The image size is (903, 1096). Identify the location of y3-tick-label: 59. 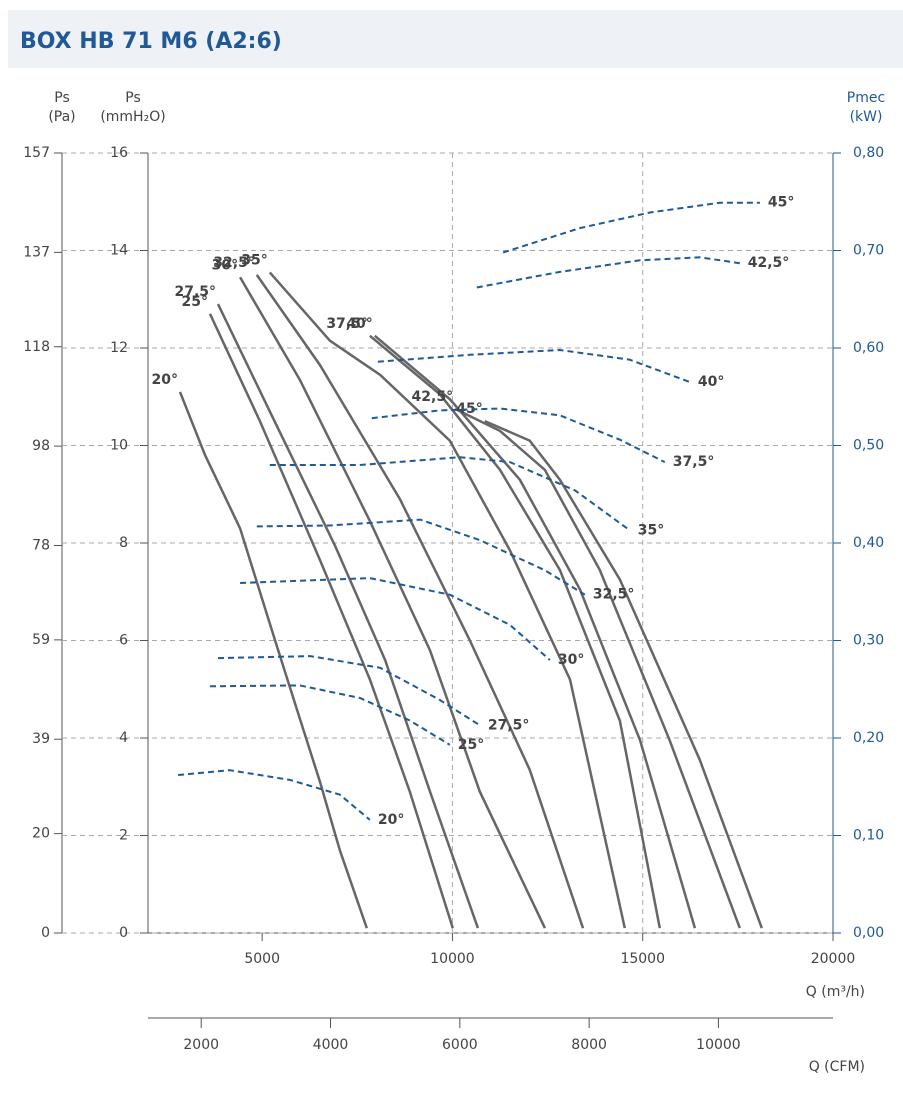
(41, 640).